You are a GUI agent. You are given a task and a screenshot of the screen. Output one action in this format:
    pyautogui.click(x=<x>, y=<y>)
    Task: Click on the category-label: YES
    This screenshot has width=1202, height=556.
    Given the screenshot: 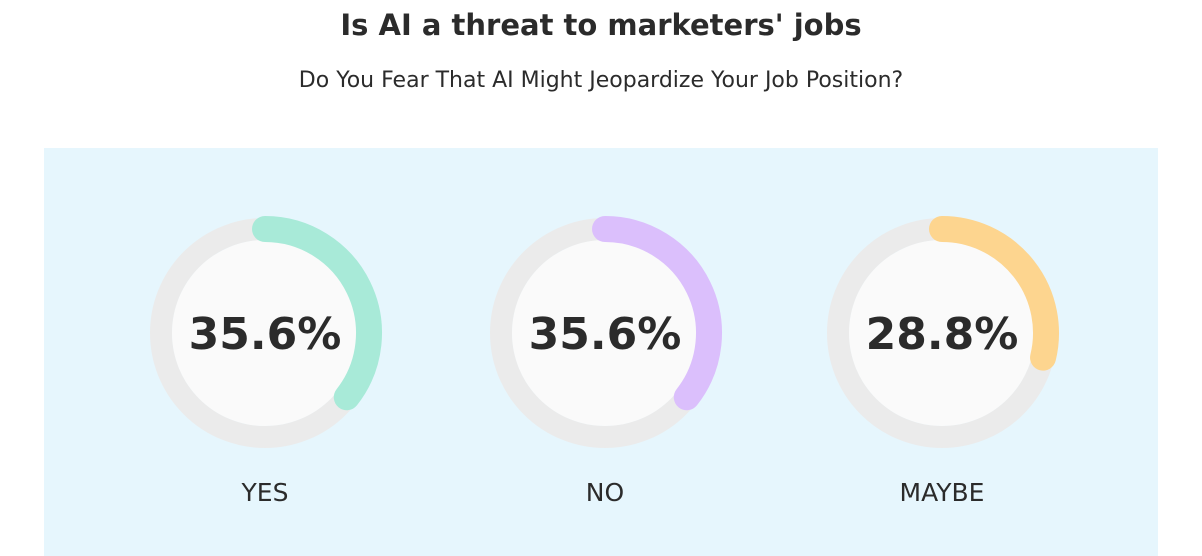 What is the action you would take?
    pyautogui.click(x=265, y=492)
    